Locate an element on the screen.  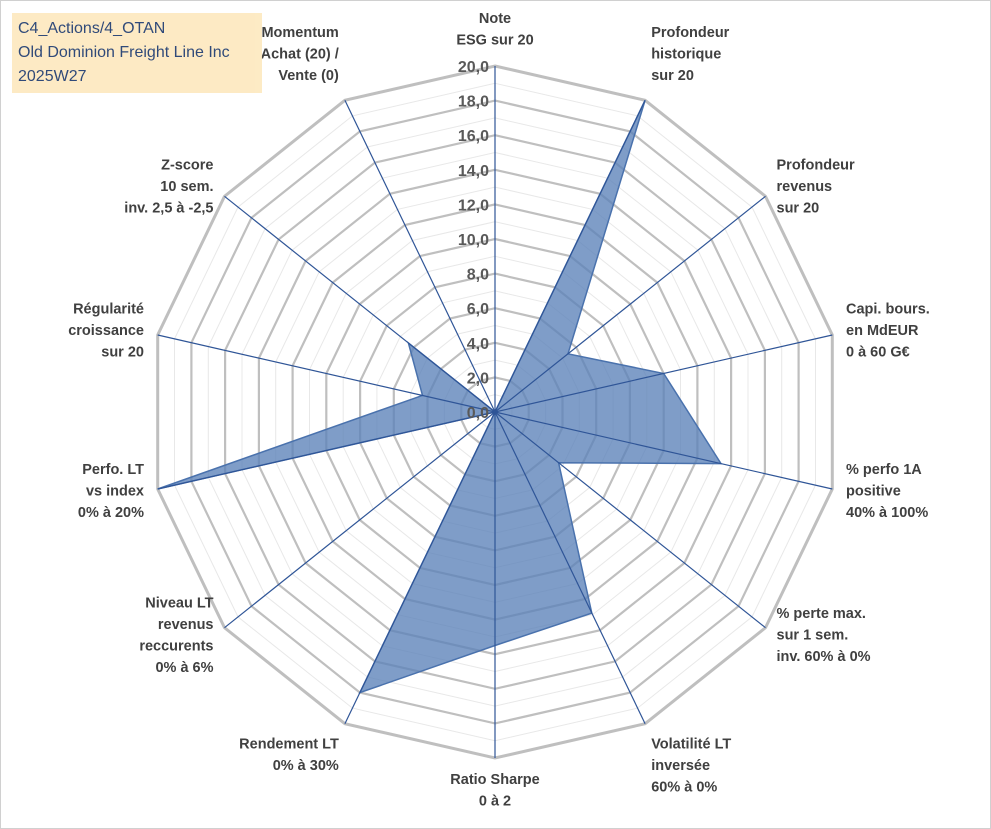
tick-label: 4,0 is located at coordinates (478, 344).